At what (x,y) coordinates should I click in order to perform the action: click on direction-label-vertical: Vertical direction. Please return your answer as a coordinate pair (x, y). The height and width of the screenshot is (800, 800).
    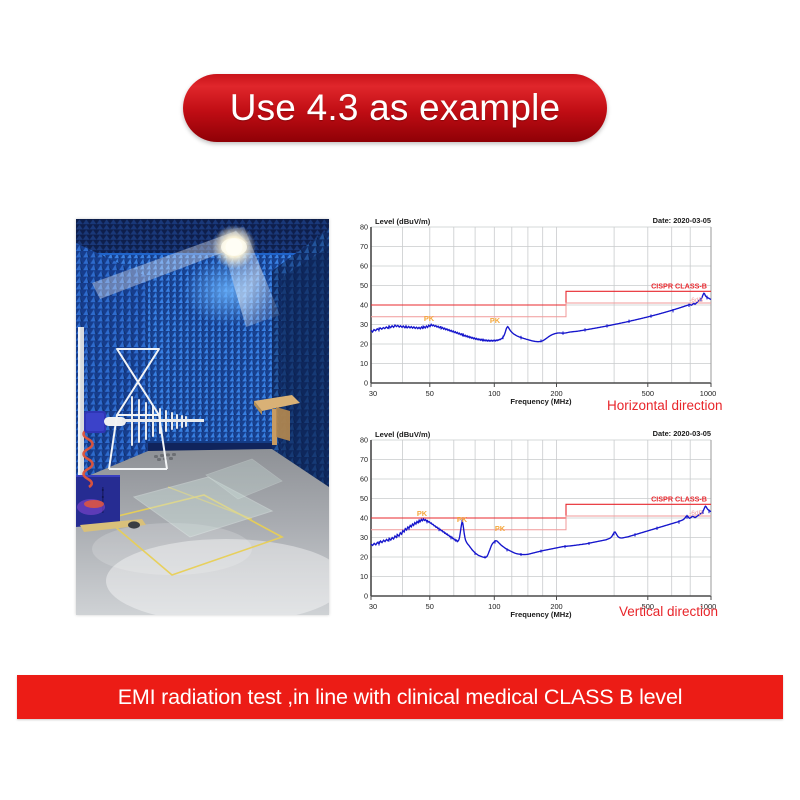
    Looking at the image, I should click on (669, 611).